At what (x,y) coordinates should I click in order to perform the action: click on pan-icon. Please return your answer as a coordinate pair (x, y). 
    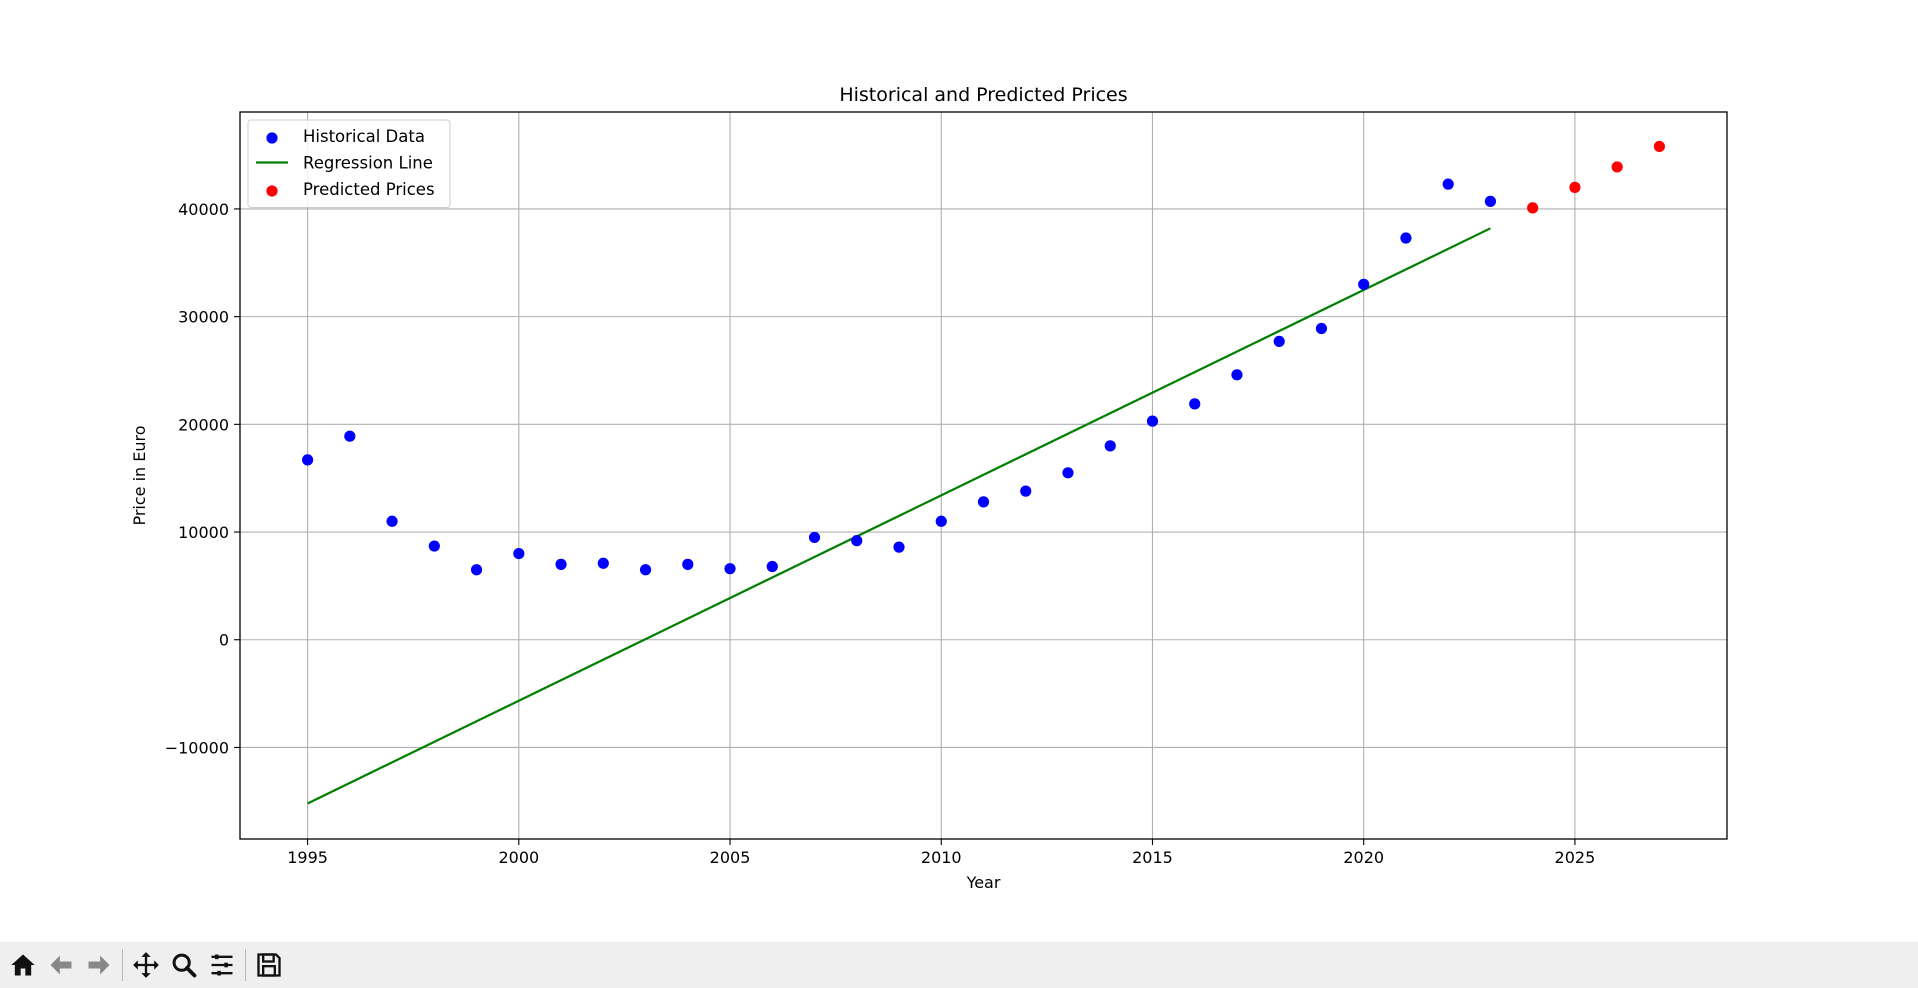
    Looking at the image, I should click on (146, 965).